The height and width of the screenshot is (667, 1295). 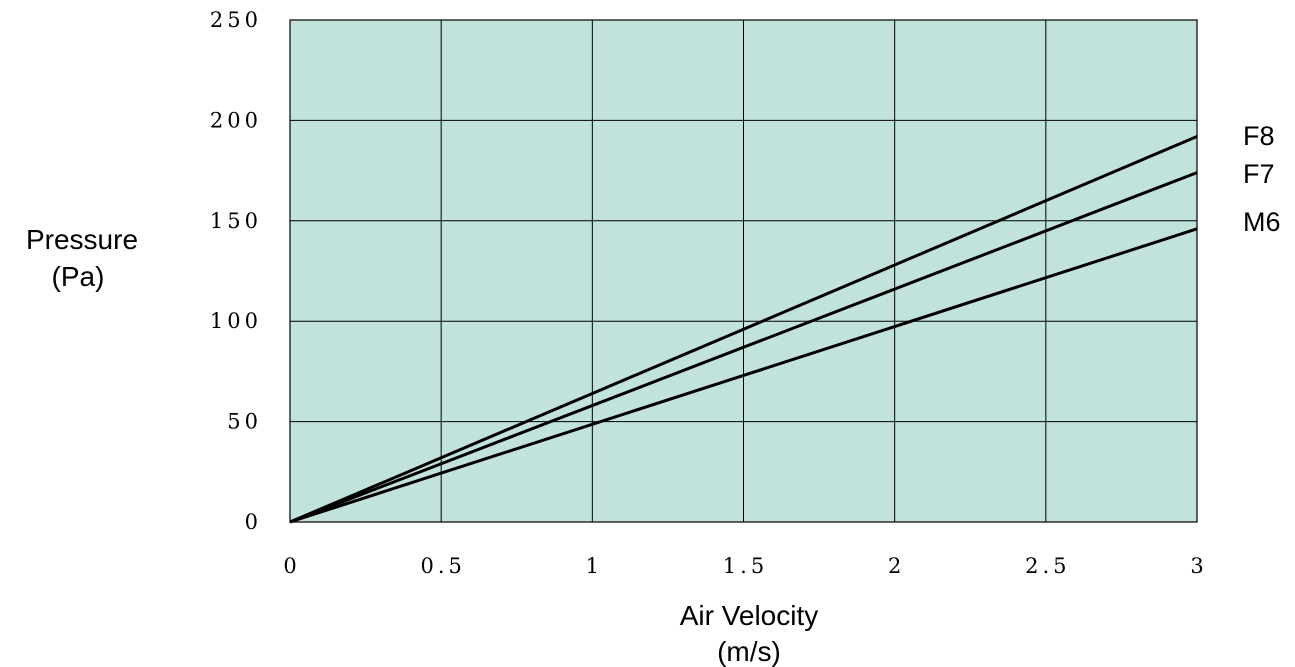 I want to click on series-label-m6: M6, so click(x=1262, y=222).